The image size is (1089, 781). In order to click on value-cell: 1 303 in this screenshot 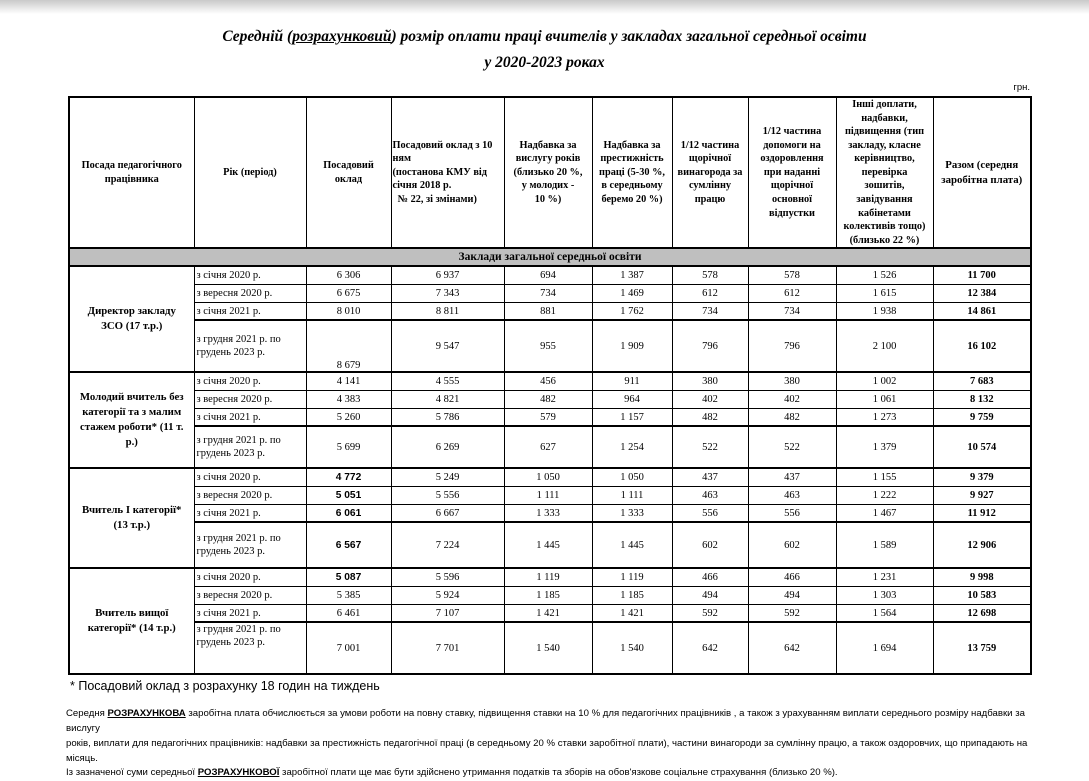, I will do `click(884, 595)`.